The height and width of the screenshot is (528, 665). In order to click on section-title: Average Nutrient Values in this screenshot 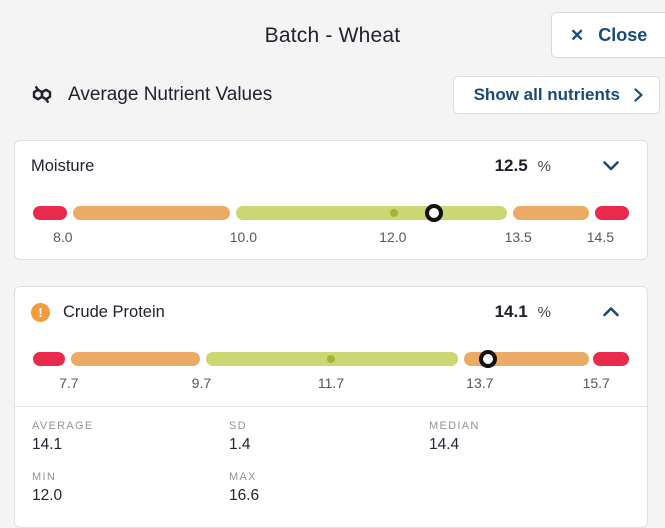, I will do `click(170, 94)`.